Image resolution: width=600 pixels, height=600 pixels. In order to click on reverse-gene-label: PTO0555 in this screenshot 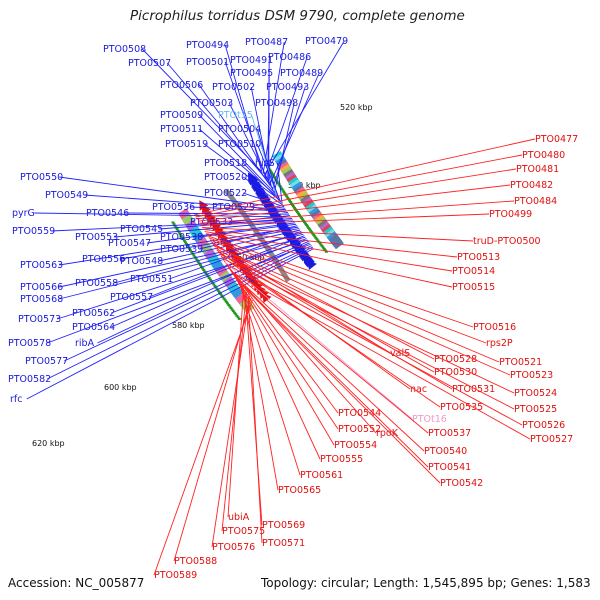, I will do `click(341, 459)`.